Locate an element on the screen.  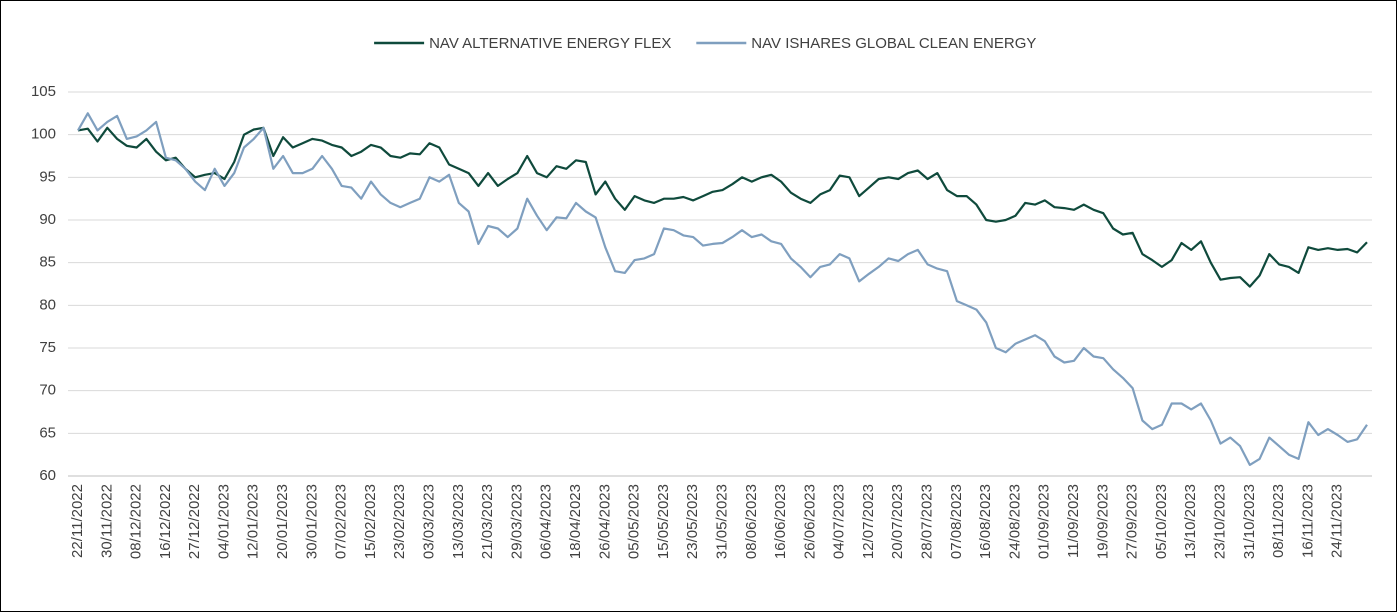
x-tick-label: 13/03/2023 is located at coordinates (458, 521).